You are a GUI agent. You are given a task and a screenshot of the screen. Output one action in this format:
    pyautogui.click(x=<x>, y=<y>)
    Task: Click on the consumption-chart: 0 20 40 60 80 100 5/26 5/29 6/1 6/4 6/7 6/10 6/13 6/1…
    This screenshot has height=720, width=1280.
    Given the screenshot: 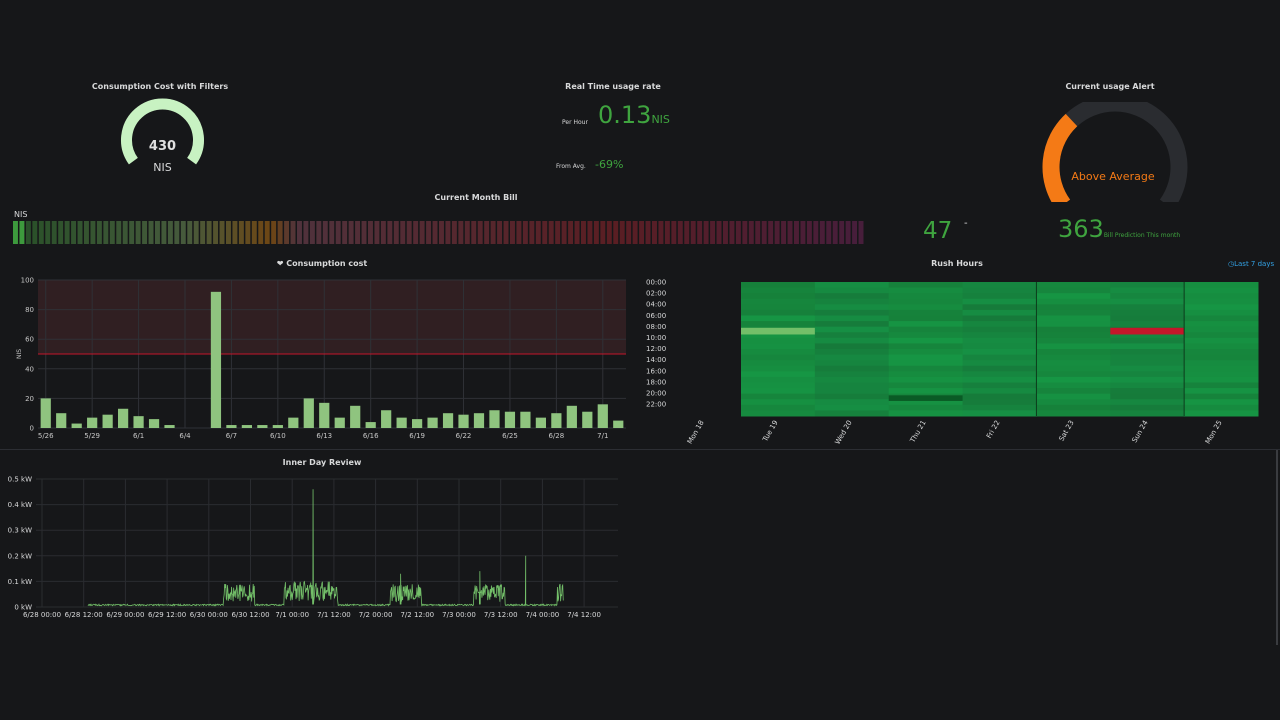 What is the action you would take?
    pyautogui.click(x=321, y=358)
    